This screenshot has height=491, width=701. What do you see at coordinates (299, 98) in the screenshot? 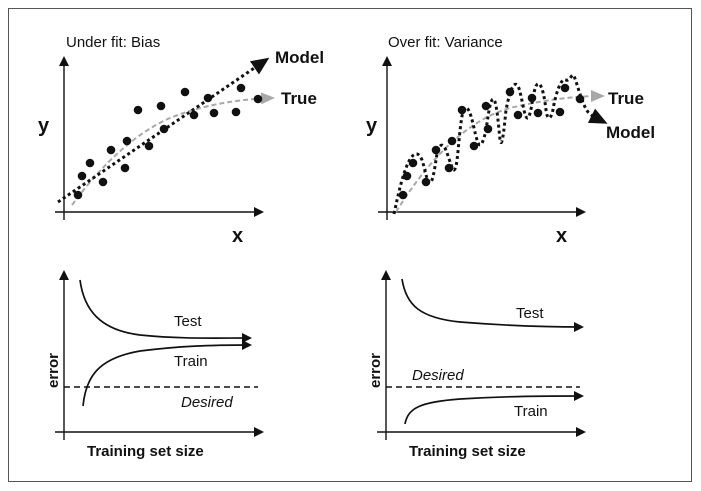
I see `underfit-true-label: True` at bounding box center [299, 98].